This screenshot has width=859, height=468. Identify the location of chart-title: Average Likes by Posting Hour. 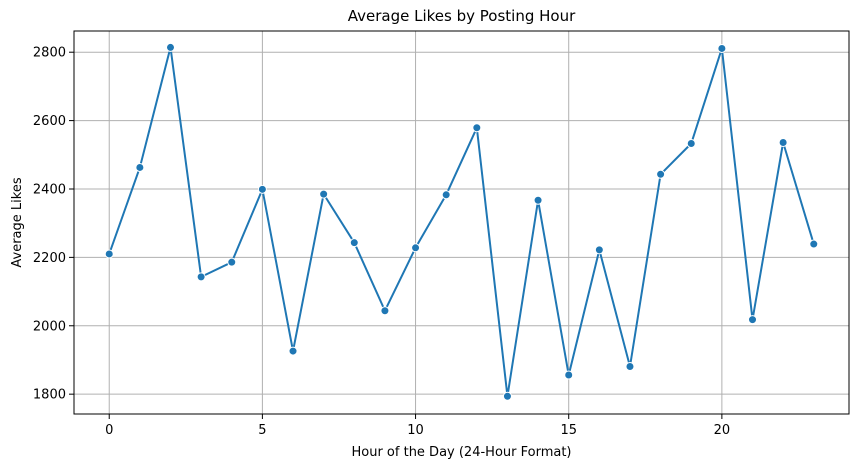
(462, 16).